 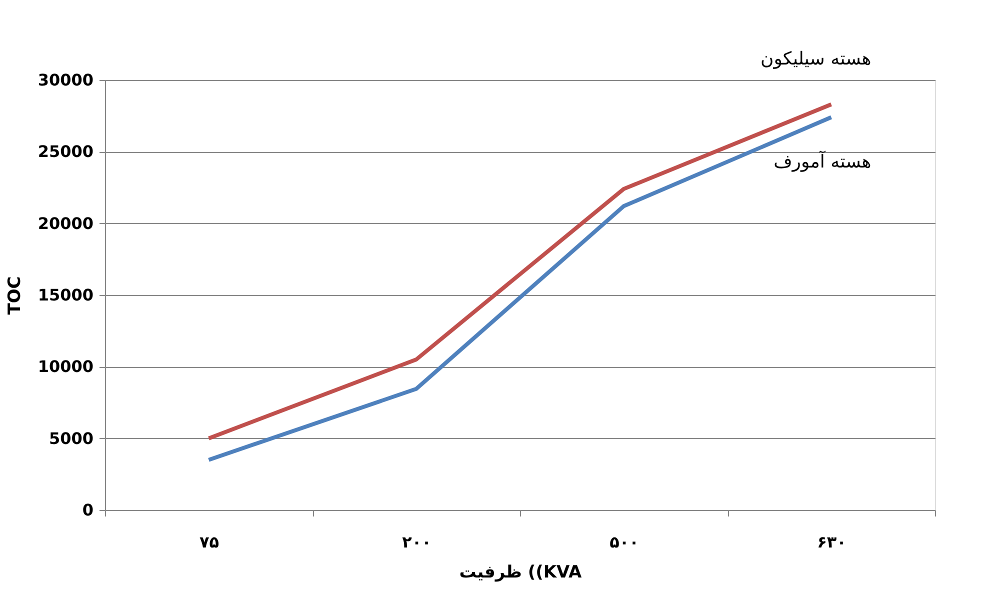 I want to click on y-tick-label: 10000, so click(x=66, y=366).